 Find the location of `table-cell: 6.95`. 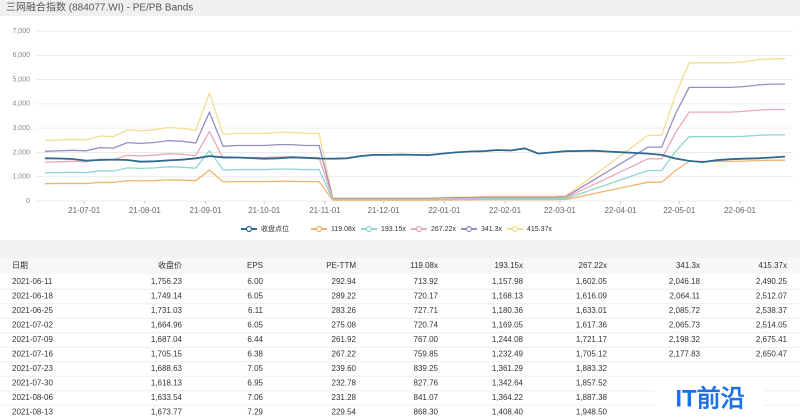

table-cell: 6.95 is located at coordinates (255, 383).